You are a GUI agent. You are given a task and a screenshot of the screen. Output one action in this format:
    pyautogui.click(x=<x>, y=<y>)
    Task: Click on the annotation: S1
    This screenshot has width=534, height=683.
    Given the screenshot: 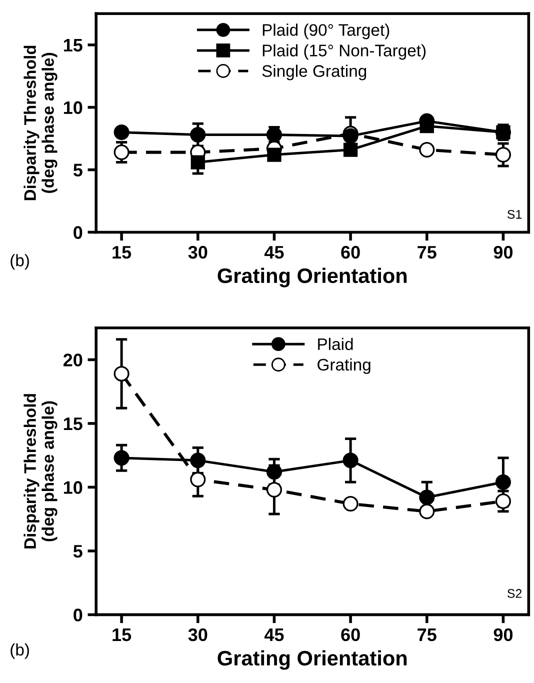 What is the action you would take?
    pyautogui.click(x=514, y=214)
    